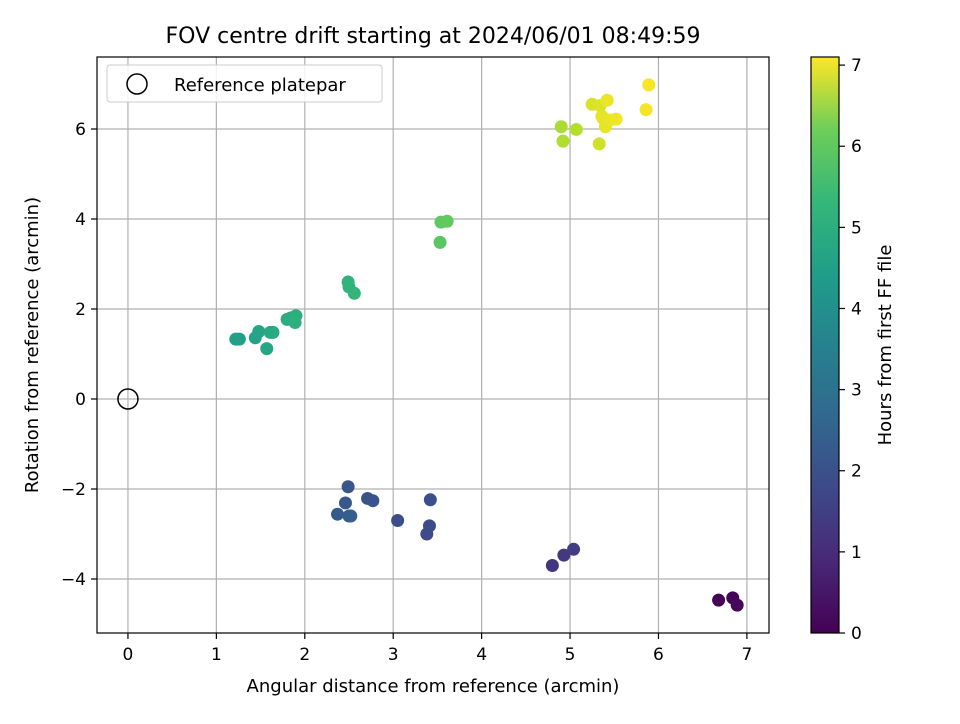 This screenshot has width=960, height=724. I want to click on x-axis-ticks: 0 1 2 3 4 5 6 7, so click(437, 649).